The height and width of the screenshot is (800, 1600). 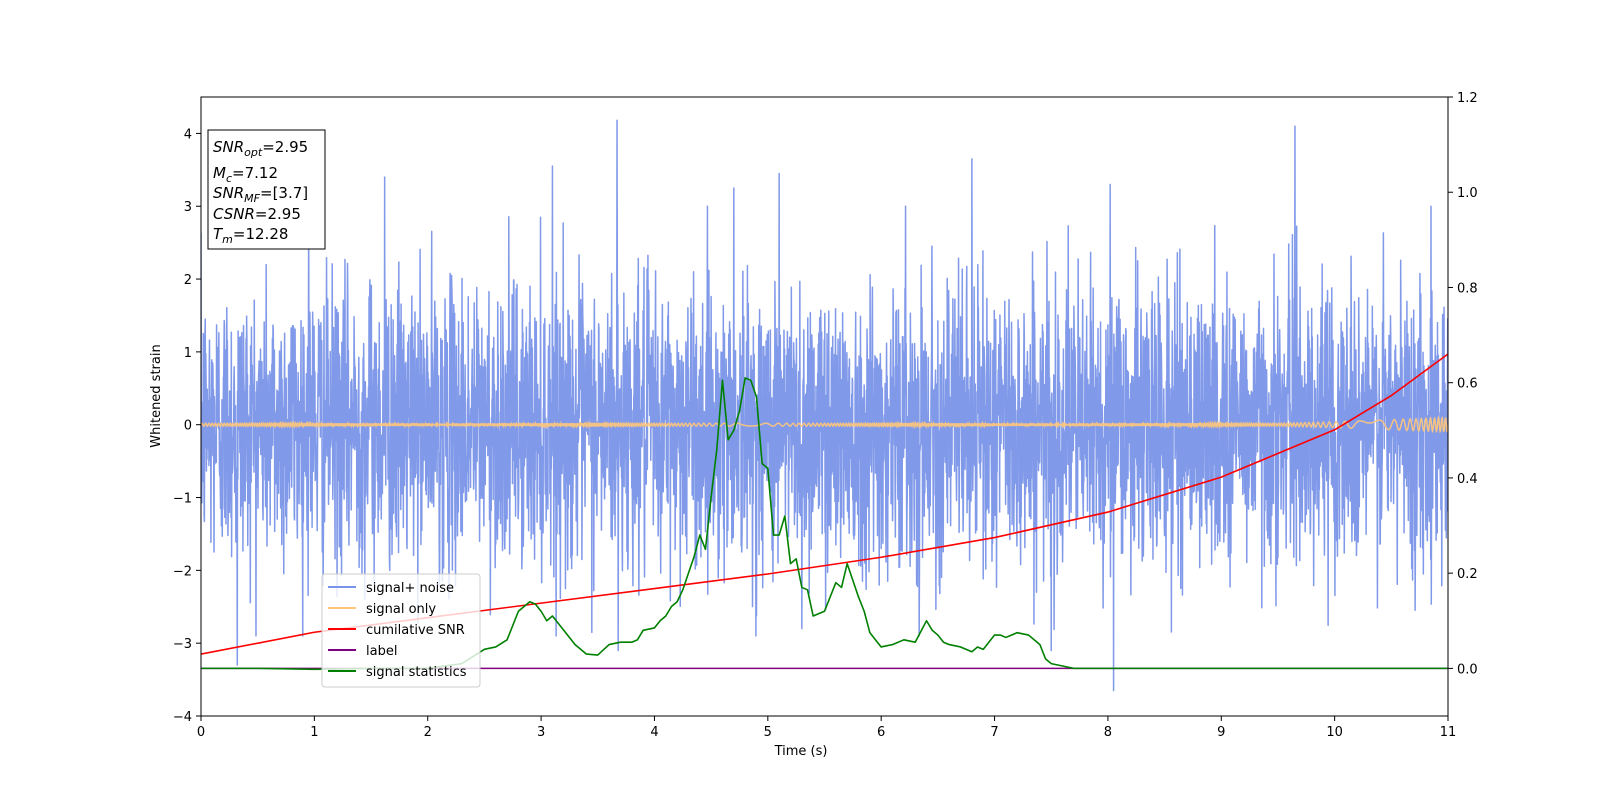 What do you see at coordinates (428, 732) in the screenshot?
I see `x-tick-label: 2` at bounding box center [428, 732].